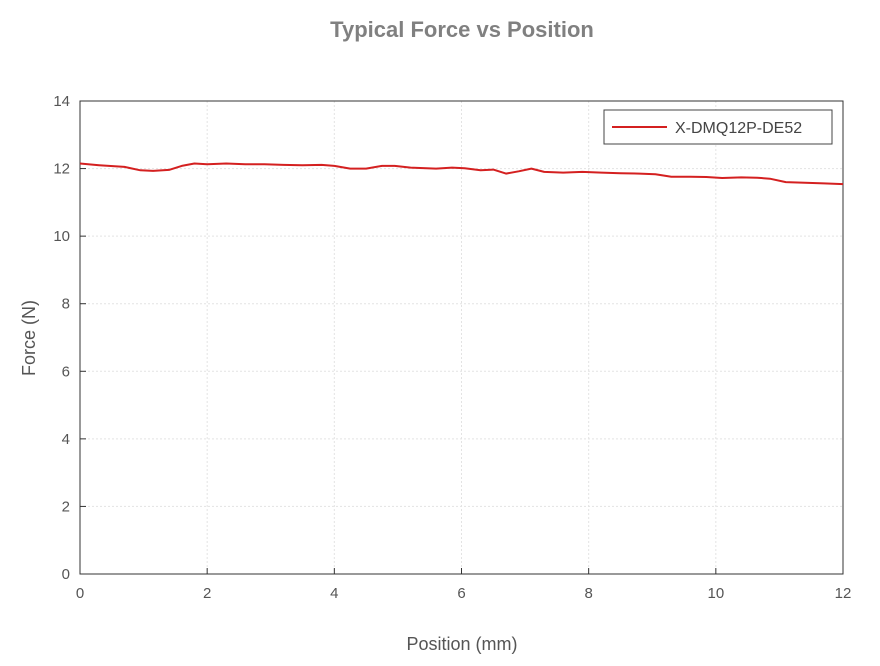 The height and width of the screenshot is (666, 880). I want to click on chart-title: Typical Force vs Position, so click(462, 29).